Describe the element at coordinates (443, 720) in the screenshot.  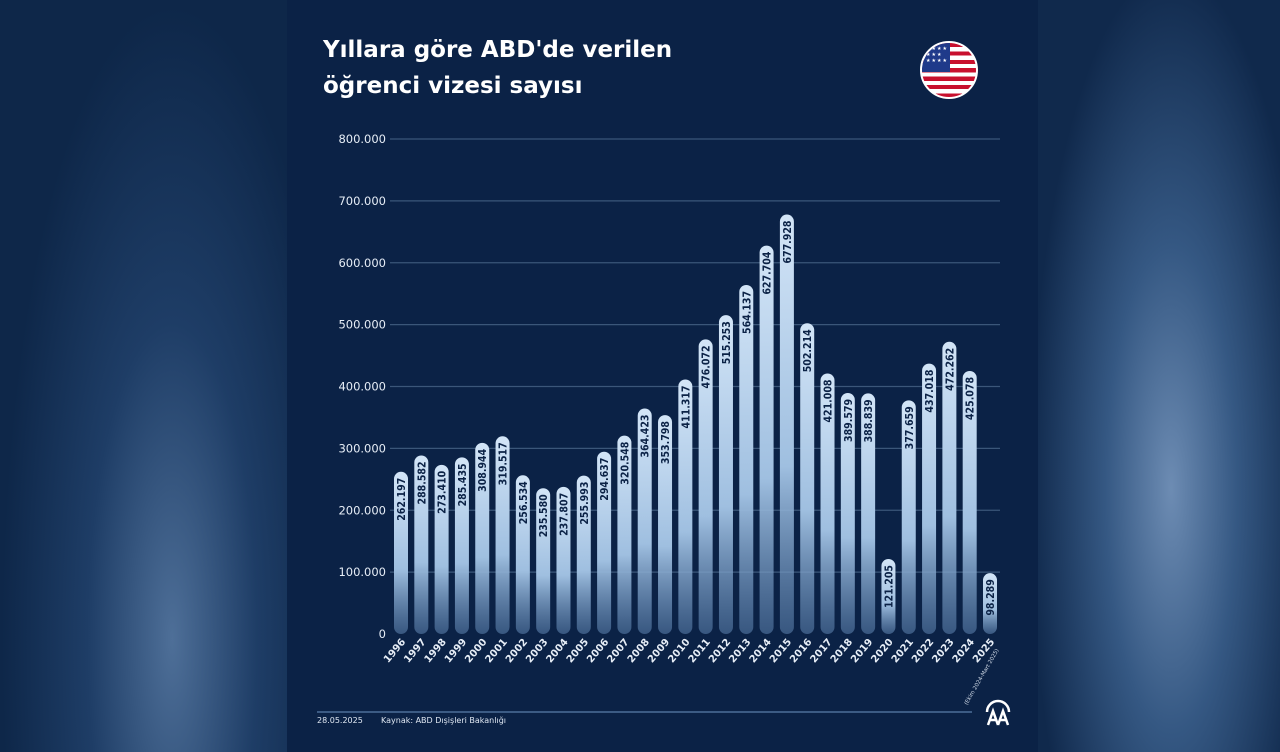
I see `footer-source: Kaynak: ABD Dışişleri Bakanlığı` at that location.